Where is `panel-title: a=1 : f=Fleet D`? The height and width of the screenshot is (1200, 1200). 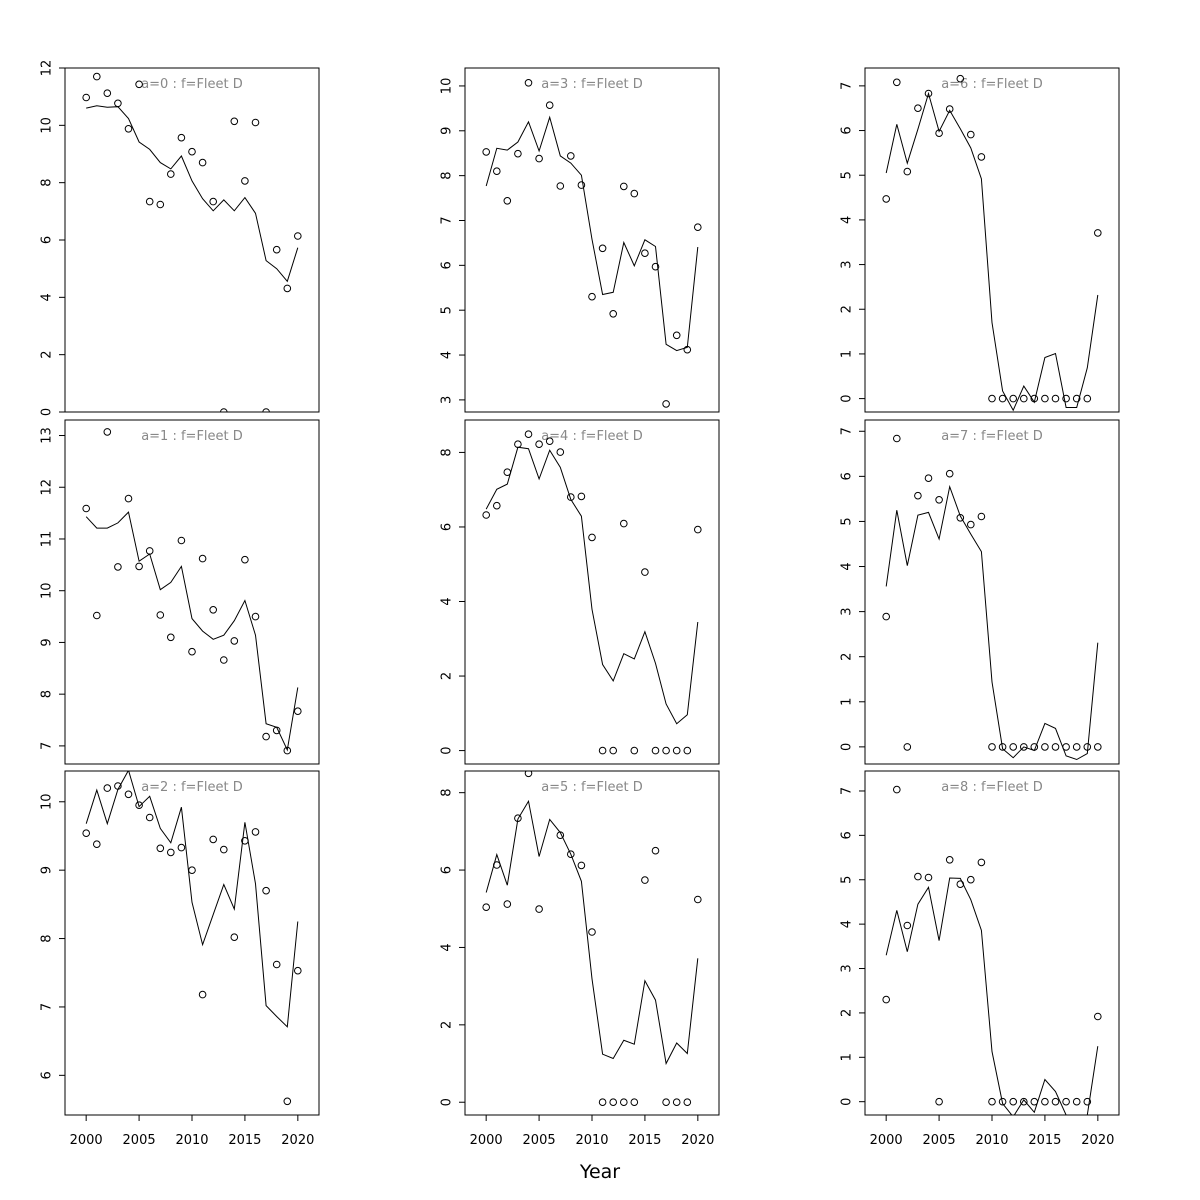
panel-title: a=1 : f=Fleet D is located at coordinates (192, 436).